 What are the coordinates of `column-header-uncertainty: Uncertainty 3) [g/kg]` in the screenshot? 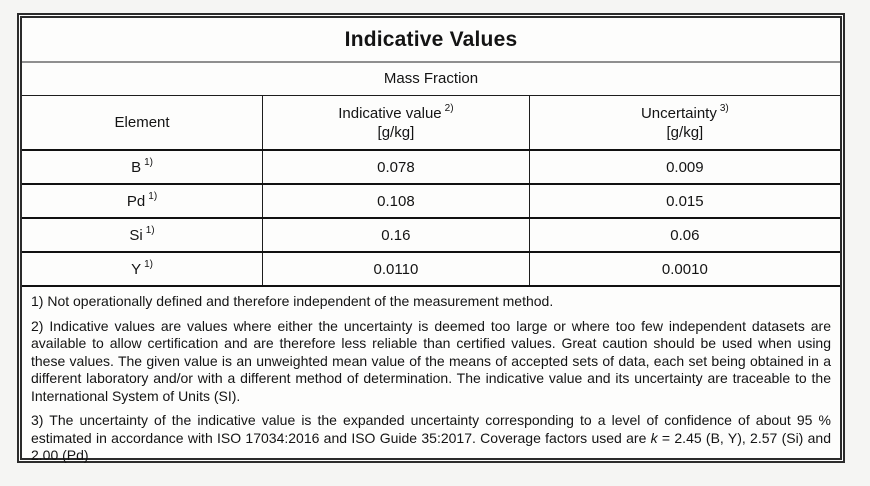 It's located at (684, 123).